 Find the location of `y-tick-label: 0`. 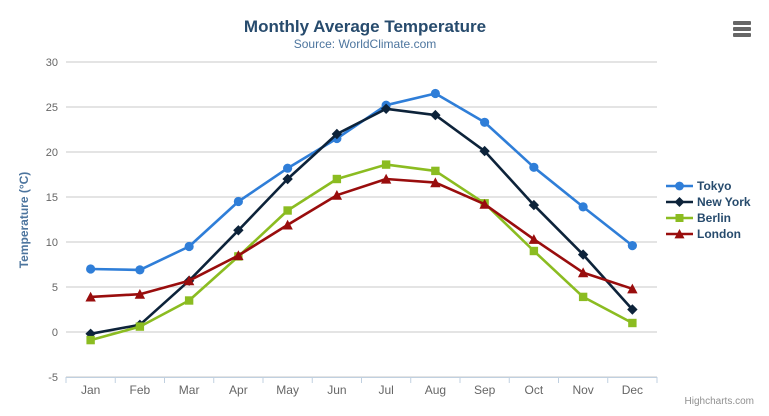

y-tick-label: 0 is located at coordinates (55, 333).